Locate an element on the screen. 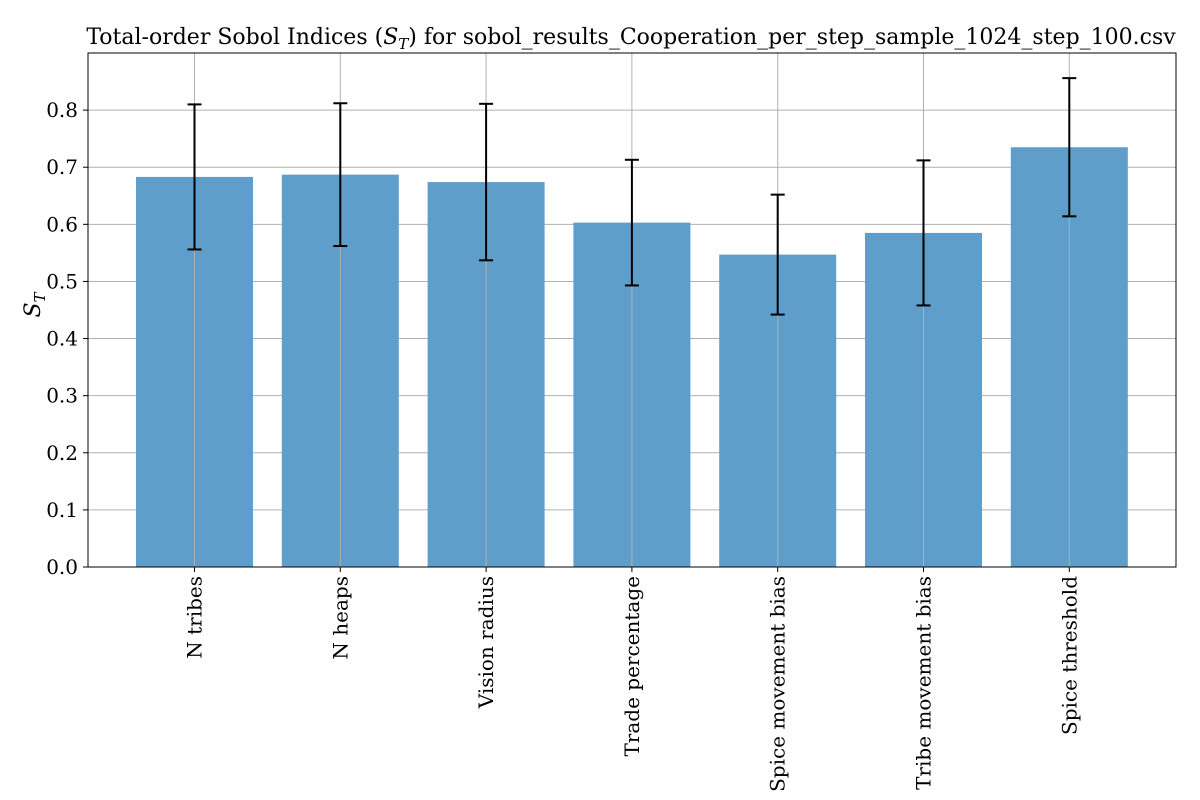  y-tick-label: 0.1 is located at coordinates (62, 510).